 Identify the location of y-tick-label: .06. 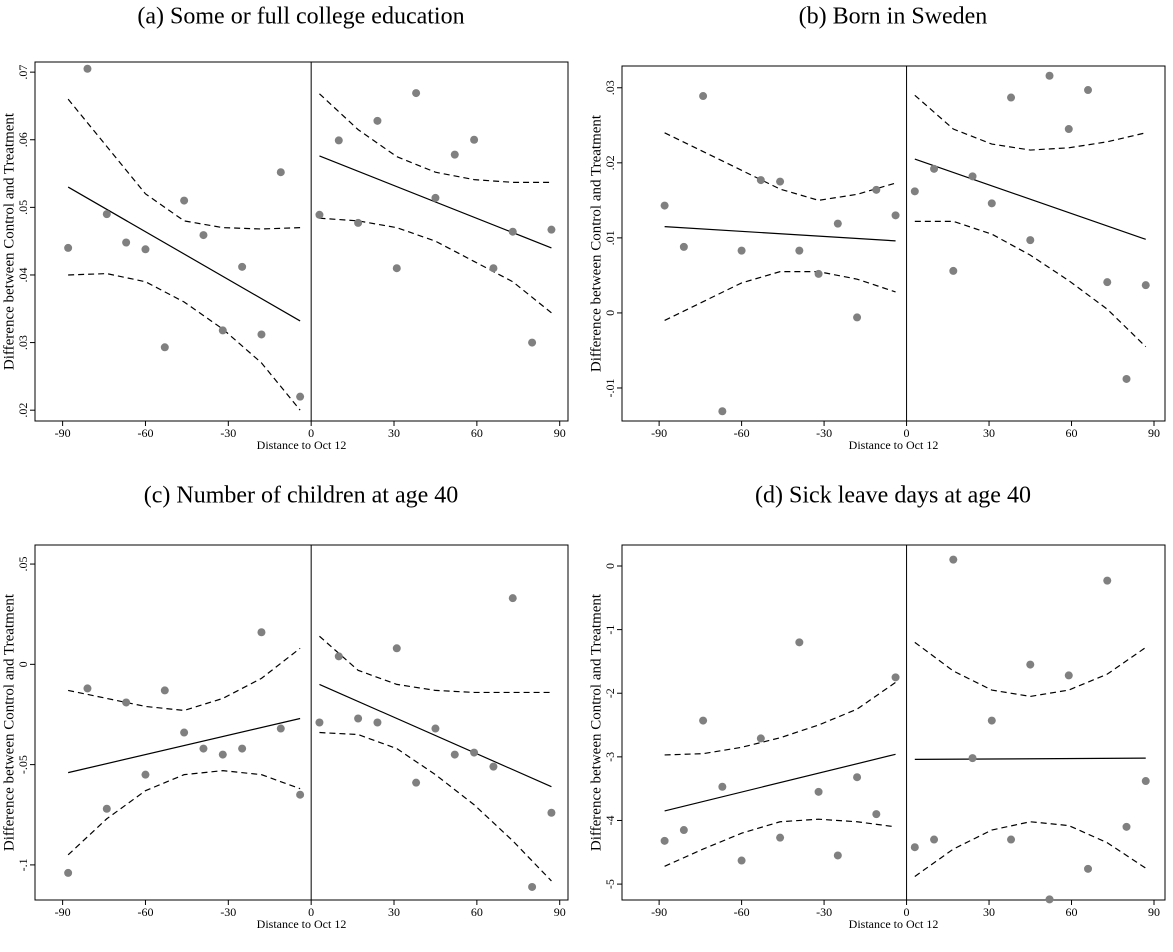
(23, 139).